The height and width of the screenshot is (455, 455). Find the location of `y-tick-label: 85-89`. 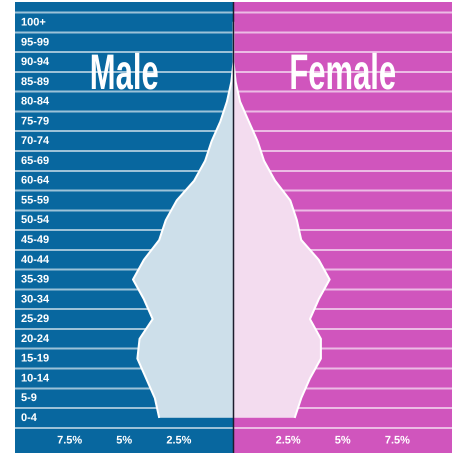

y-tick-label: 85-89 is located at coordinates (35, 82).